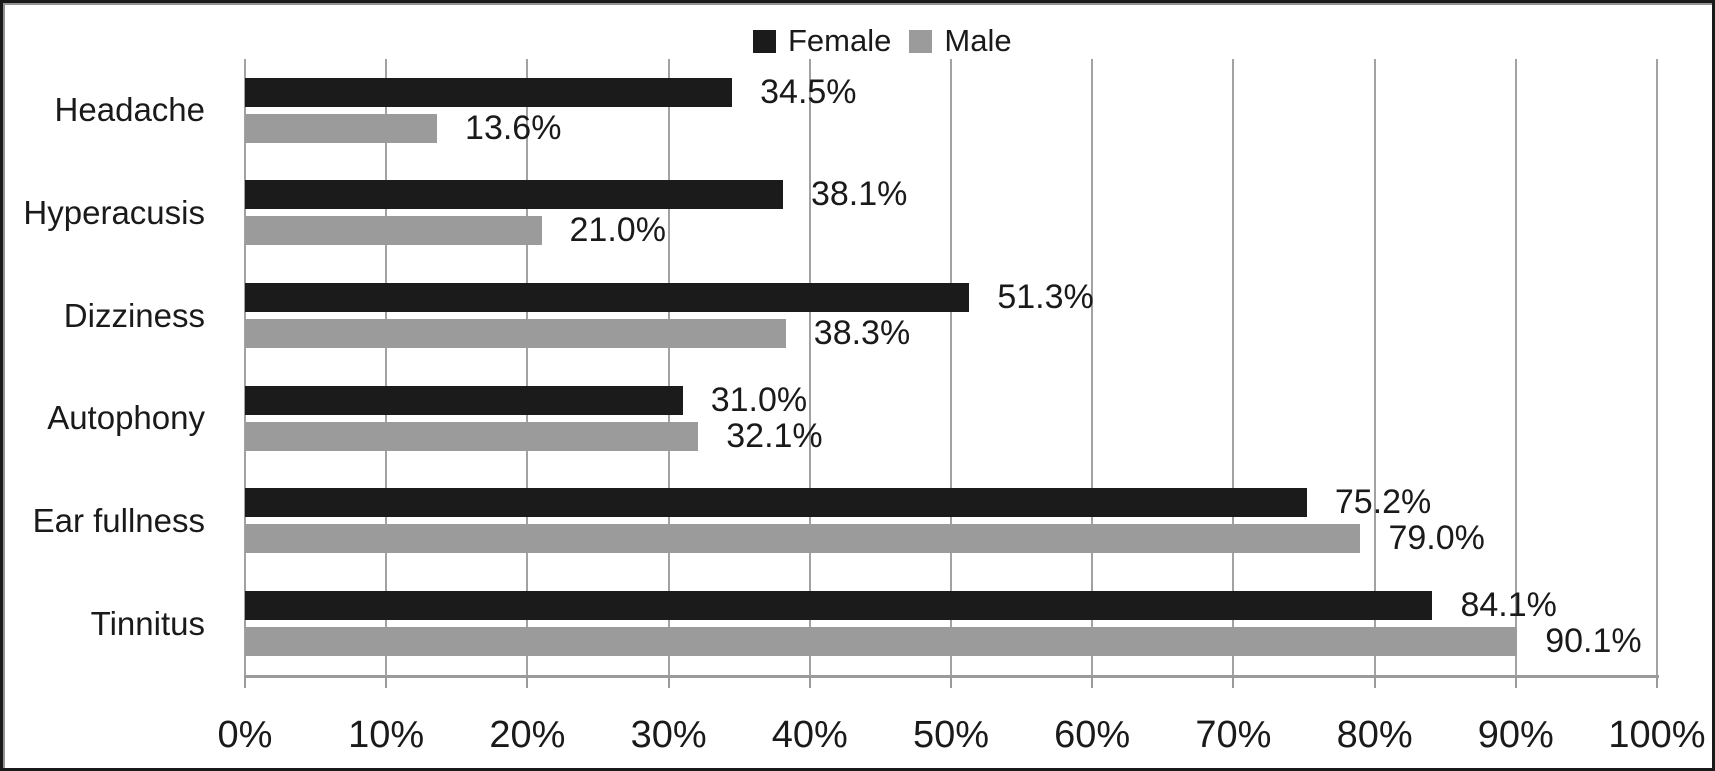  I want to click on bar-row: 84.1% 90.1%, so click(951, 623).